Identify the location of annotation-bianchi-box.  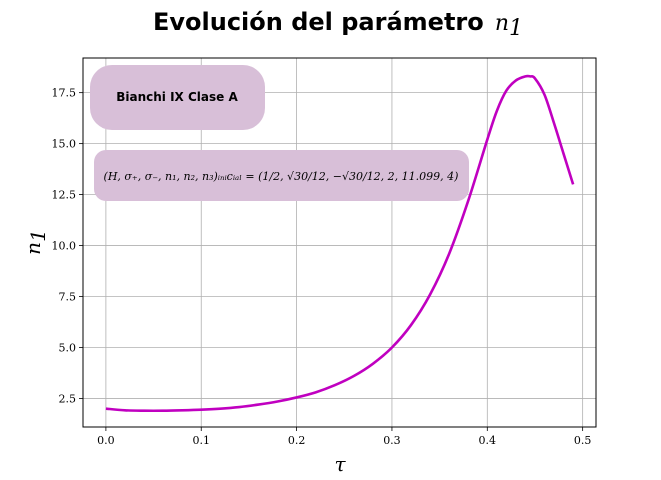
(177, 97).